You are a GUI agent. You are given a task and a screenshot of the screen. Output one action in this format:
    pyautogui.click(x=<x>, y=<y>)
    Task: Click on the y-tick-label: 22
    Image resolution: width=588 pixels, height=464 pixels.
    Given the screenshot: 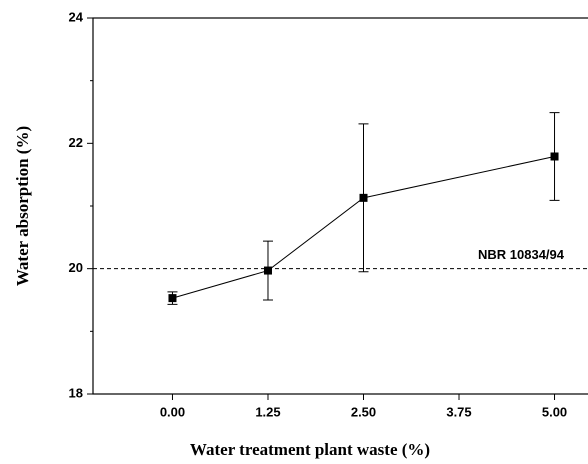 What is the action you would take?
    pyautogui.click(x=76, y=142)
    